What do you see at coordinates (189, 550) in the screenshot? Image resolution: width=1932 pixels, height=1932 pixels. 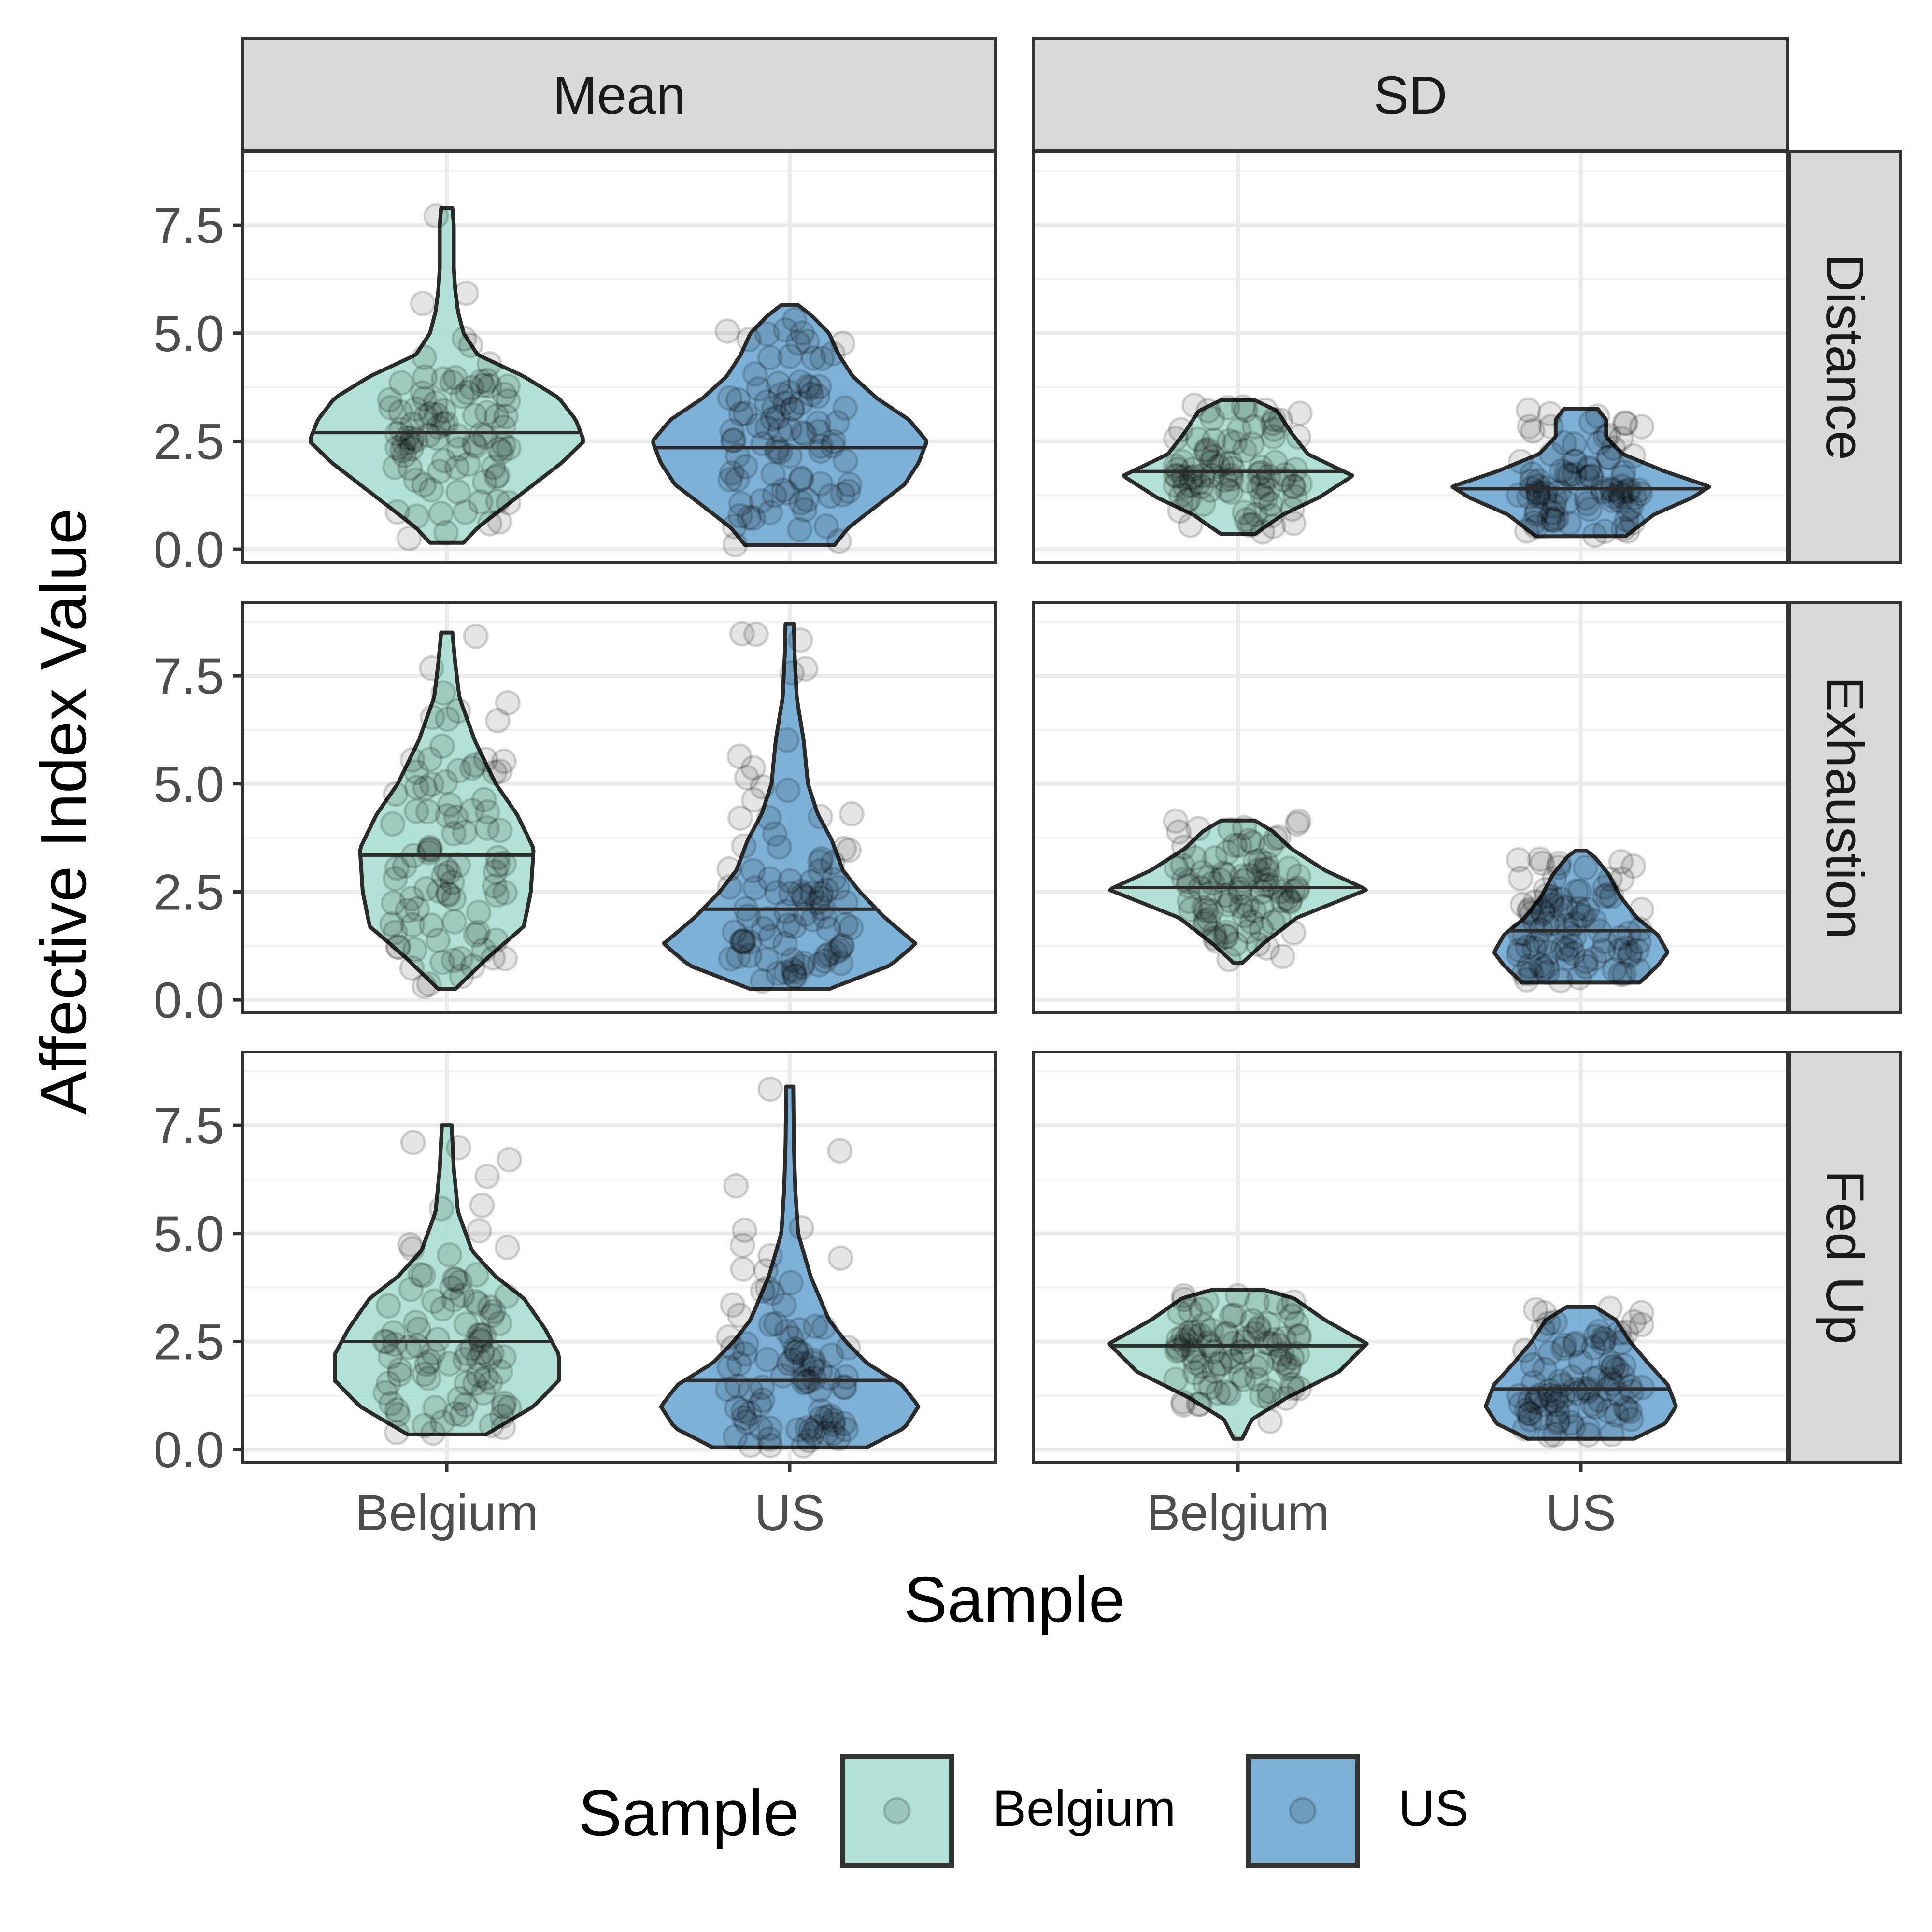 I see `y-tick-label: 0.0` at bounding box center [189, 550].